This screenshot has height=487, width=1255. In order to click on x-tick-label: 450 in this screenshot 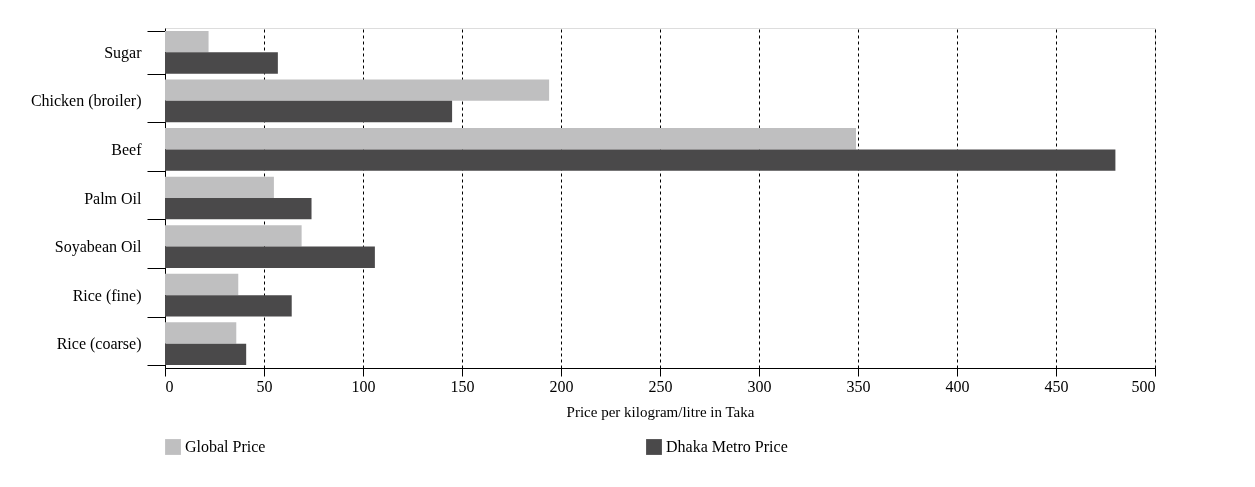, I will do `click(1056, 386)`.